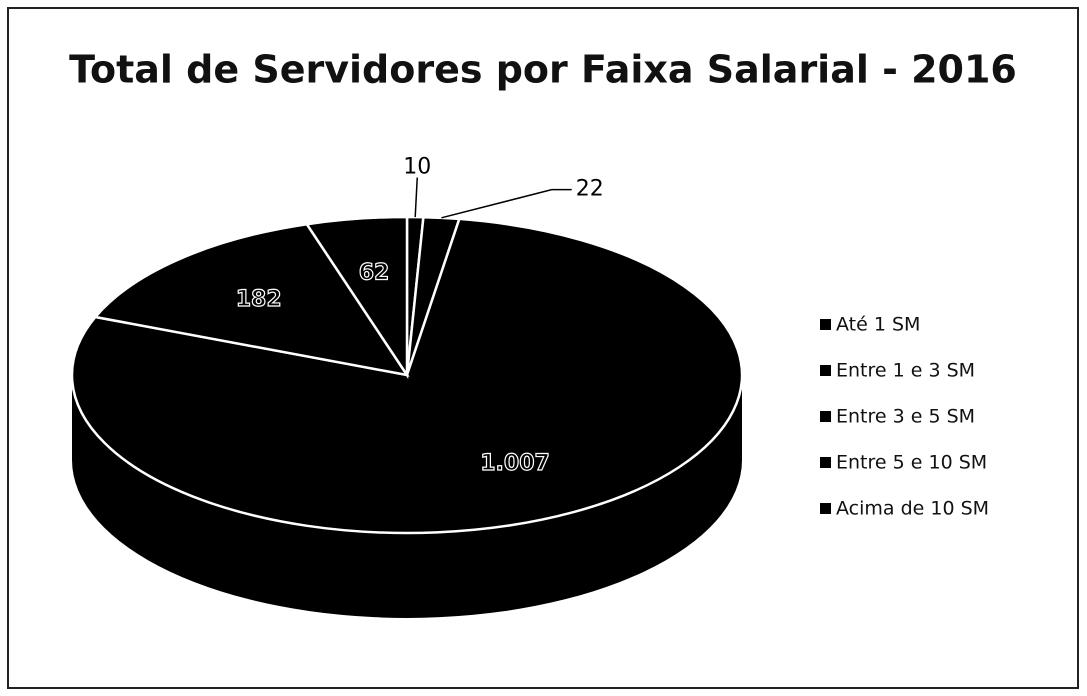 Image resolution: width=1087 pixels, height=696 pixels. I want to click on legend-label: Entre 3 e 5 SM, so click(905, 417).